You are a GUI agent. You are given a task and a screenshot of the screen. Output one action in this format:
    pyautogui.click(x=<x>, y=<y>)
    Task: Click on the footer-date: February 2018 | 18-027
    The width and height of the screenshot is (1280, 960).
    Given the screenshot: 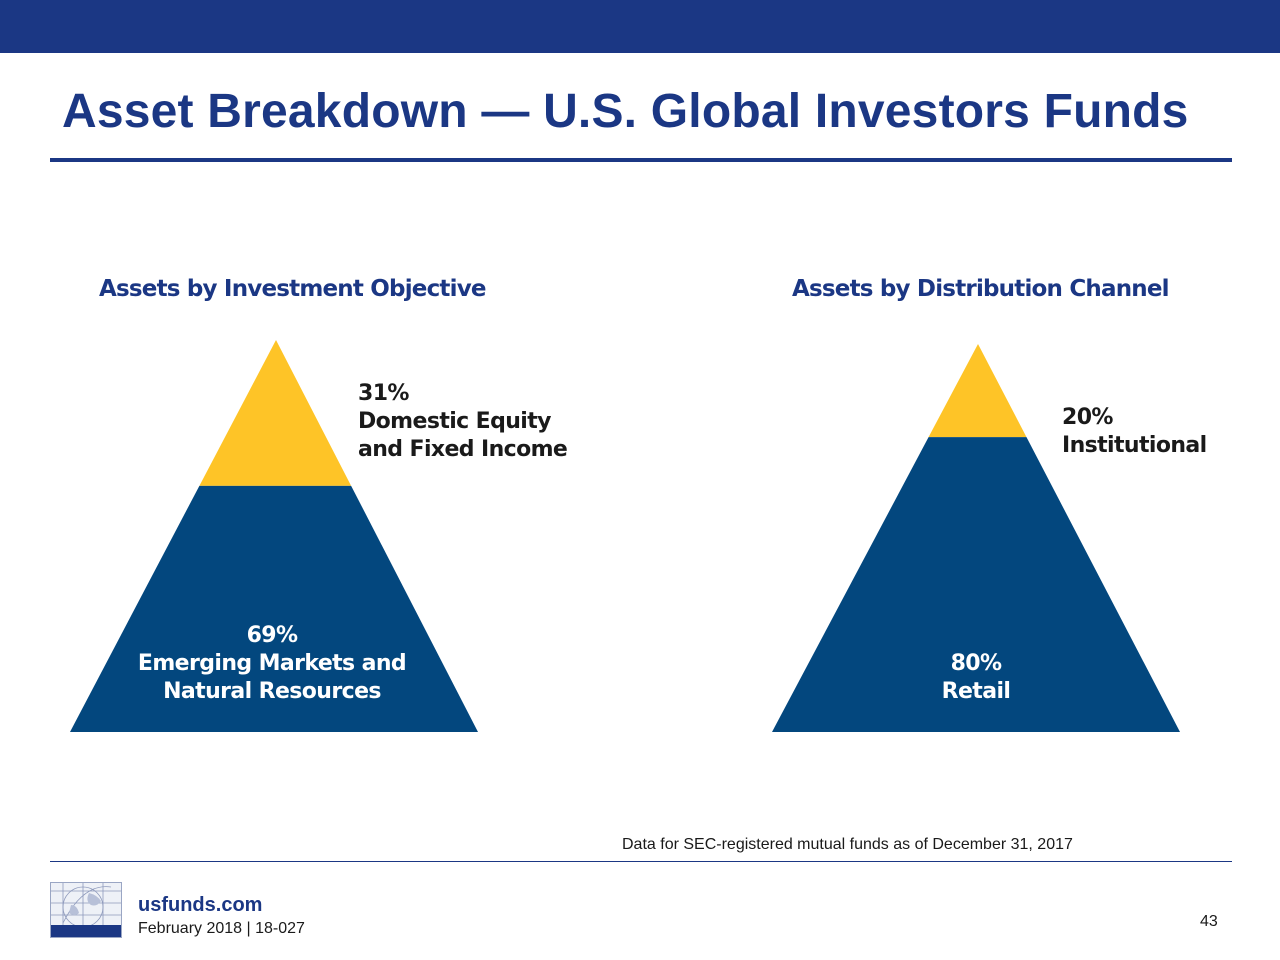 What is the action you would take?
    pyautogui.click(x=221, y=928)
    